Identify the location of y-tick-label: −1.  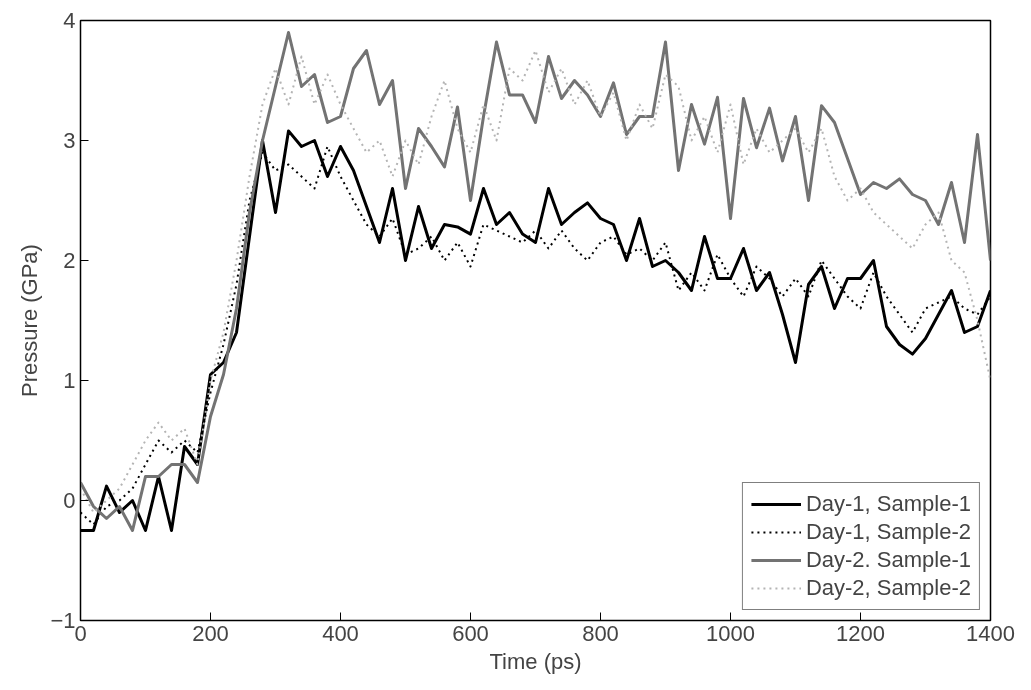
(63, 620).